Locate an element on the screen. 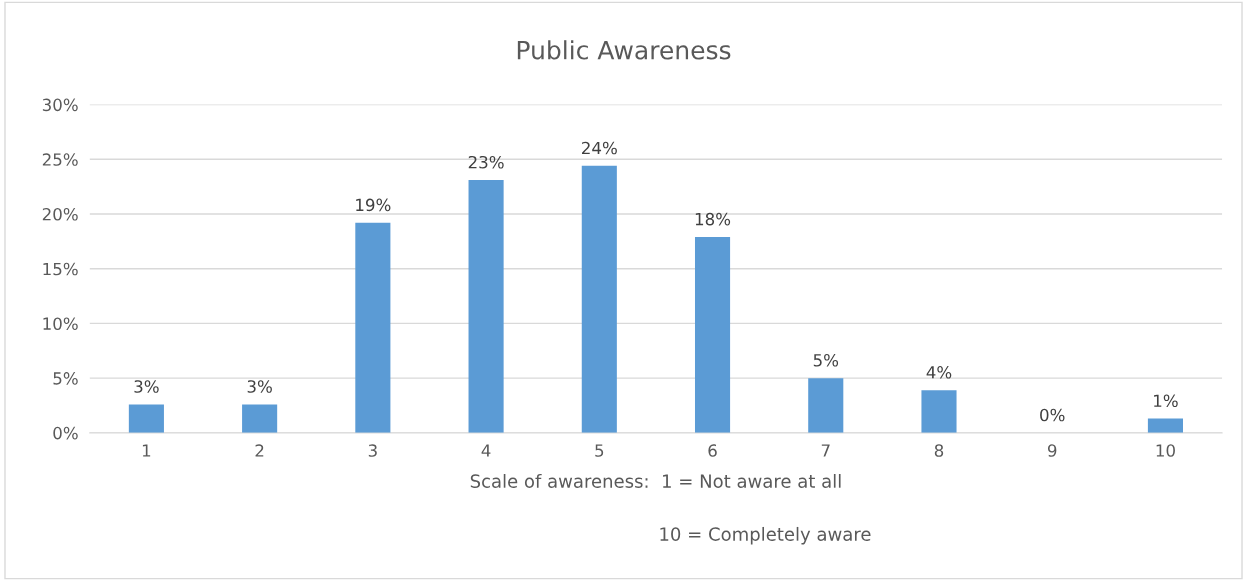  x-tick-label: 5 is located at coordinates (599, 450).